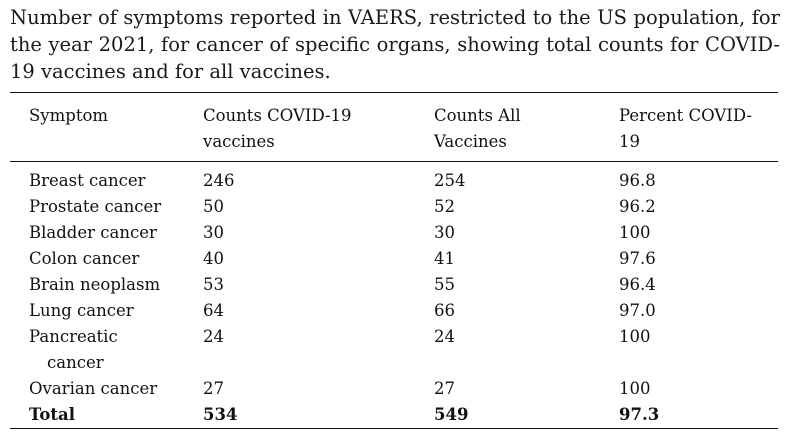 This screenshot has width=788, height=446. What do you see at coordinates (93, 388) in the screenshot?
I see `cell-symptom: Ovarian cancer` at bounding box center [93, 388].